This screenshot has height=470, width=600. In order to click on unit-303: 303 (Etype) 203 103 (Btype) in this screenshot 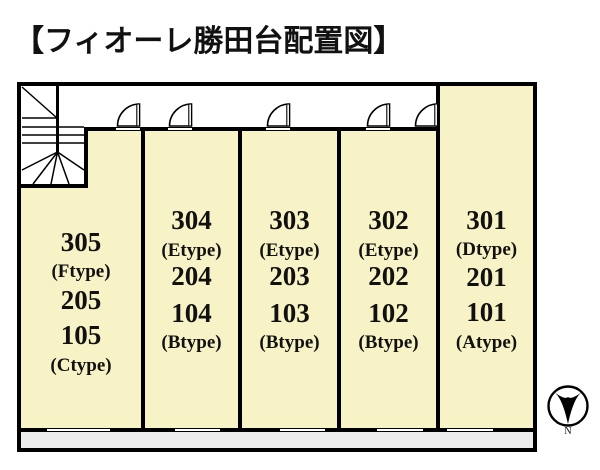, I will do `click(289, 279)`.